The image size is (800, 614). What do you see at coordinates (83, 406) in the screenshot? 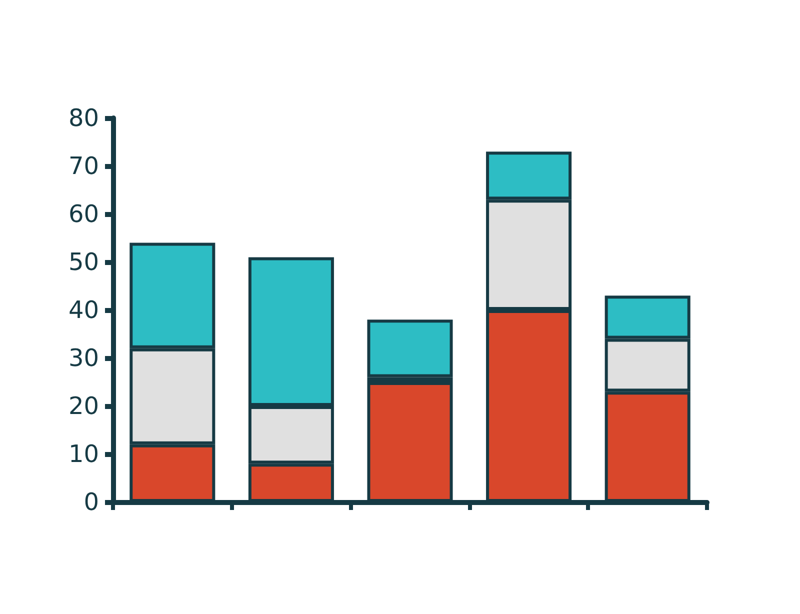
I see `y-tick-label: 20` at bounding box center [83, 406].